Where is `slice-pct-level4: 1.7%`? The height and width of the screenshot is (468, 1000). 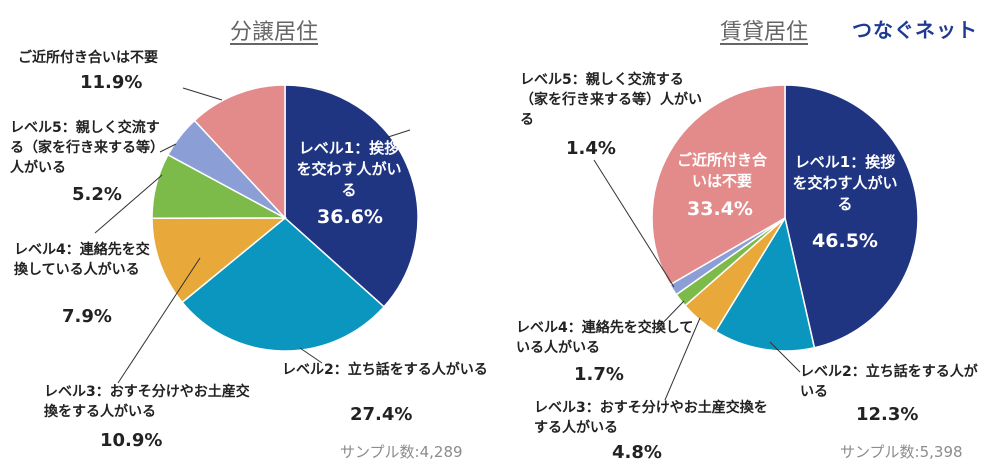 slice-pct-level4: 1.7% is located at coordinates (599, 374).